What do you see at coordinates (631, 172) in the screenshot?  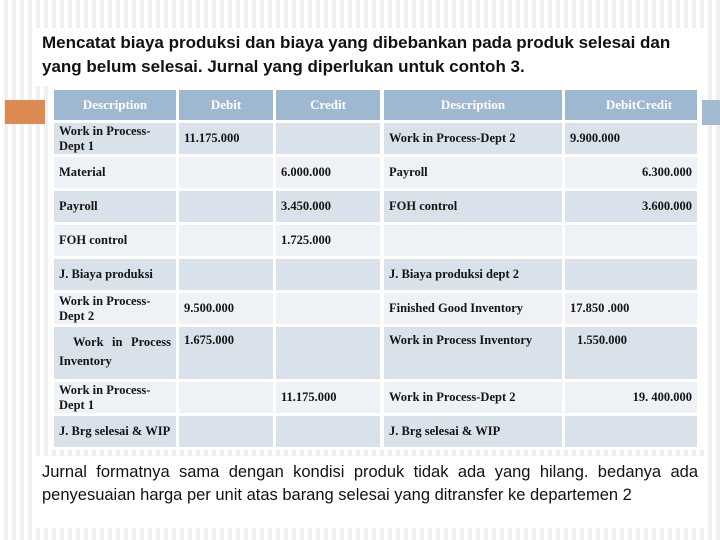 I see `cell-credit: 6.300.000` at bounding box center [631, 172].